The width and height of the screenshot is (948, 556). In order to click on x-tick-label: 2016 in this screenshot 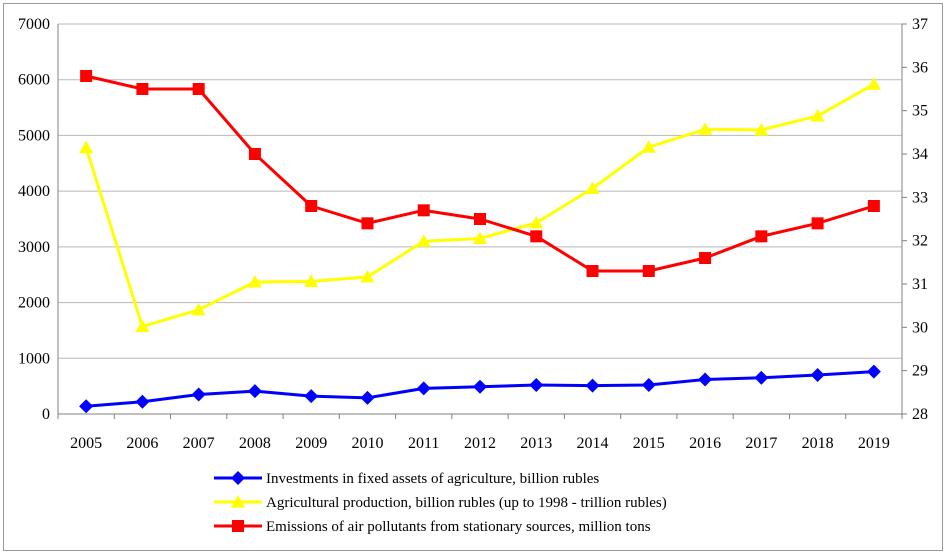, I will do `click(705, 443)`.